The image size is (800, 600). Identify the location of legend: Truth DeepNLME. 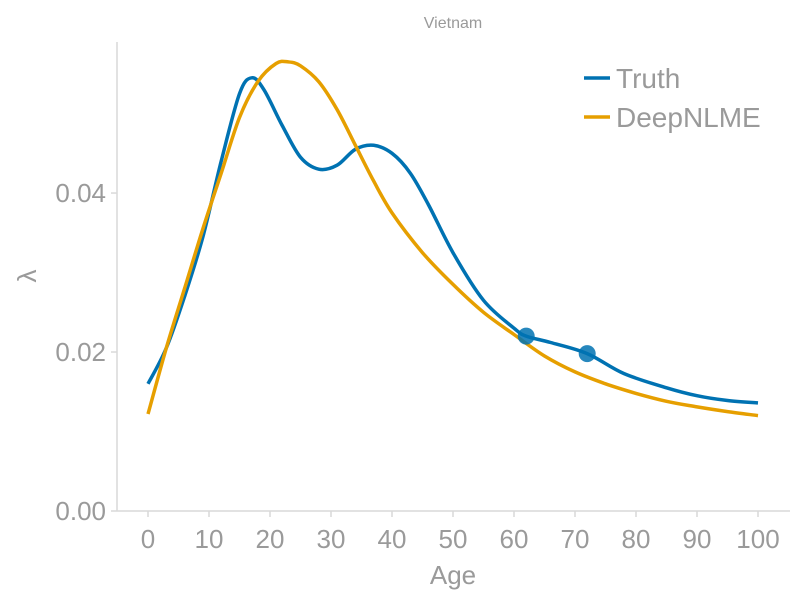
(672, 98).